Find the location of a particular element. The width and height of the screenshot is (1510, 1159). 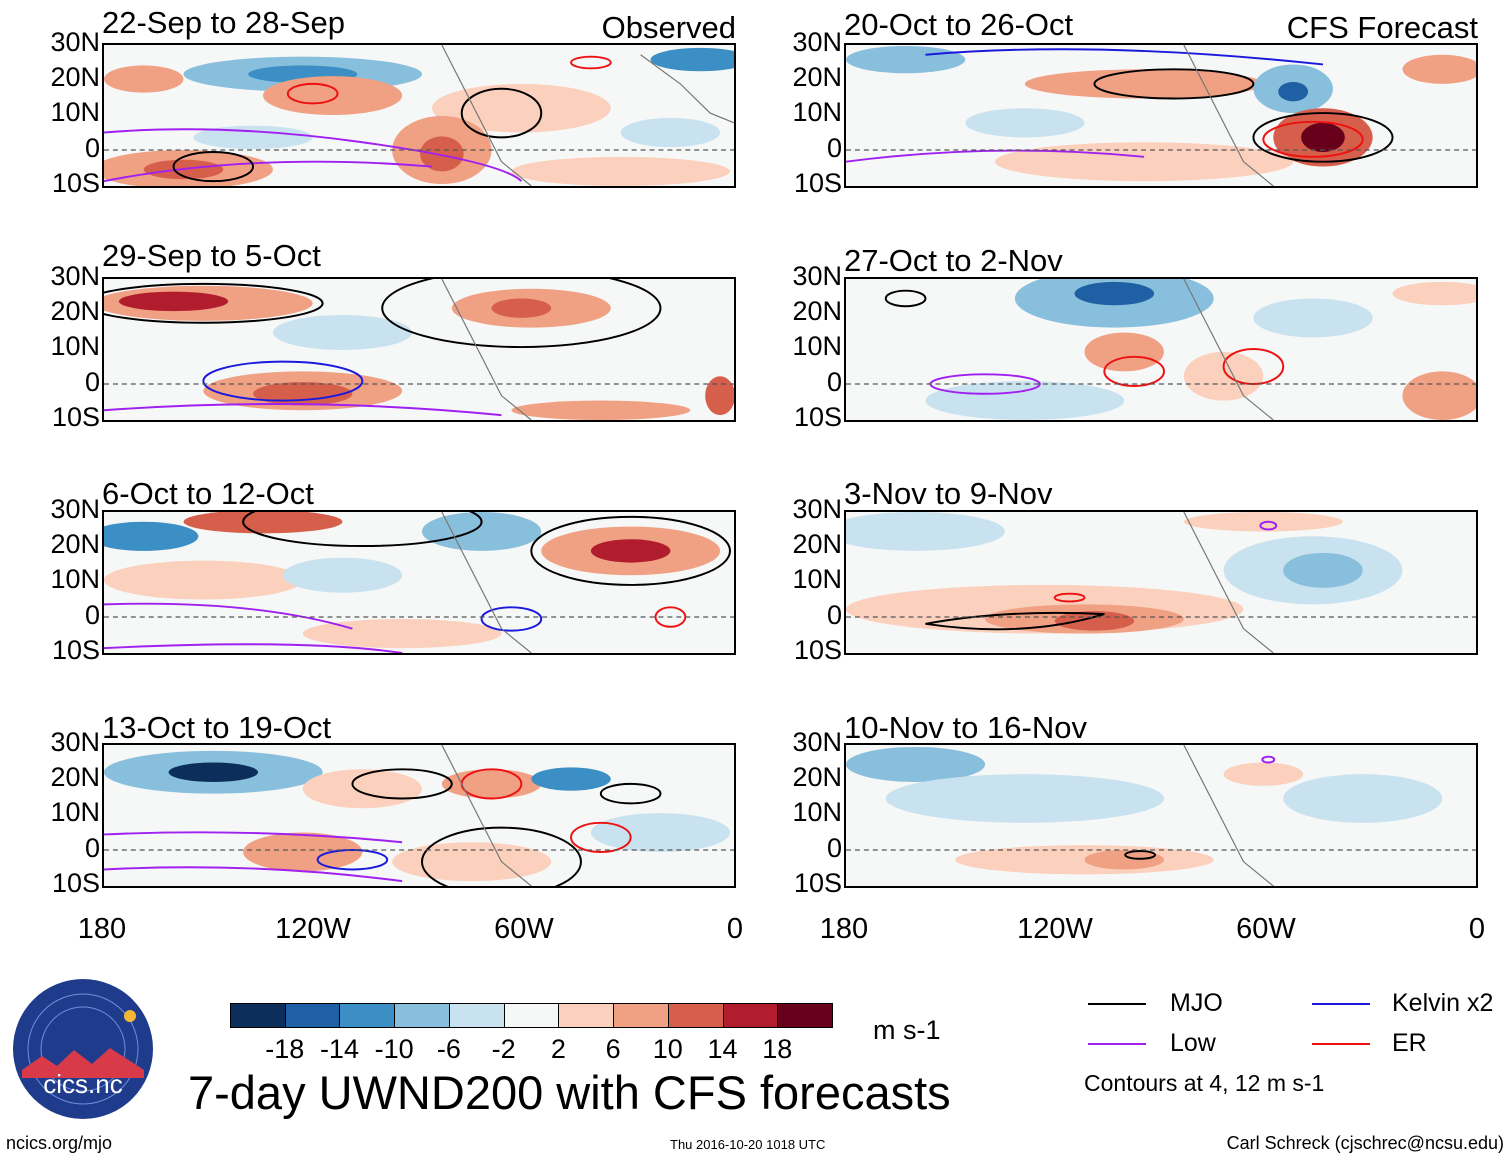

colorbar-tick-label: -2 is located at coordinates (503, 1049).